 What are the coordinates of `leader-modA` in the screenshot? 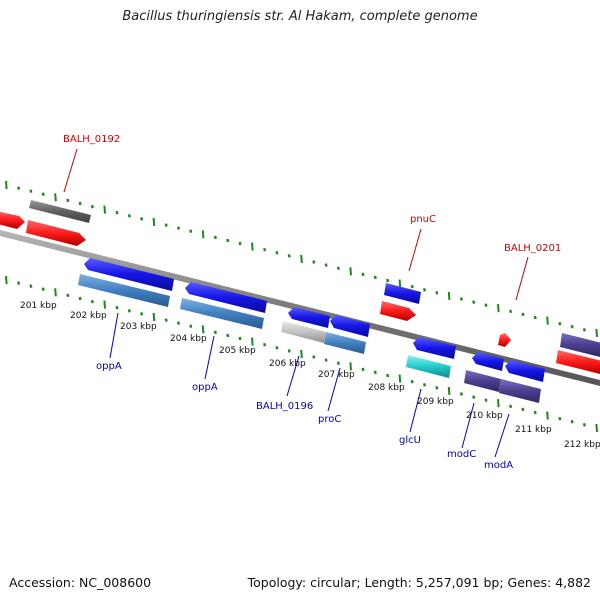 It's located at (502, 435).